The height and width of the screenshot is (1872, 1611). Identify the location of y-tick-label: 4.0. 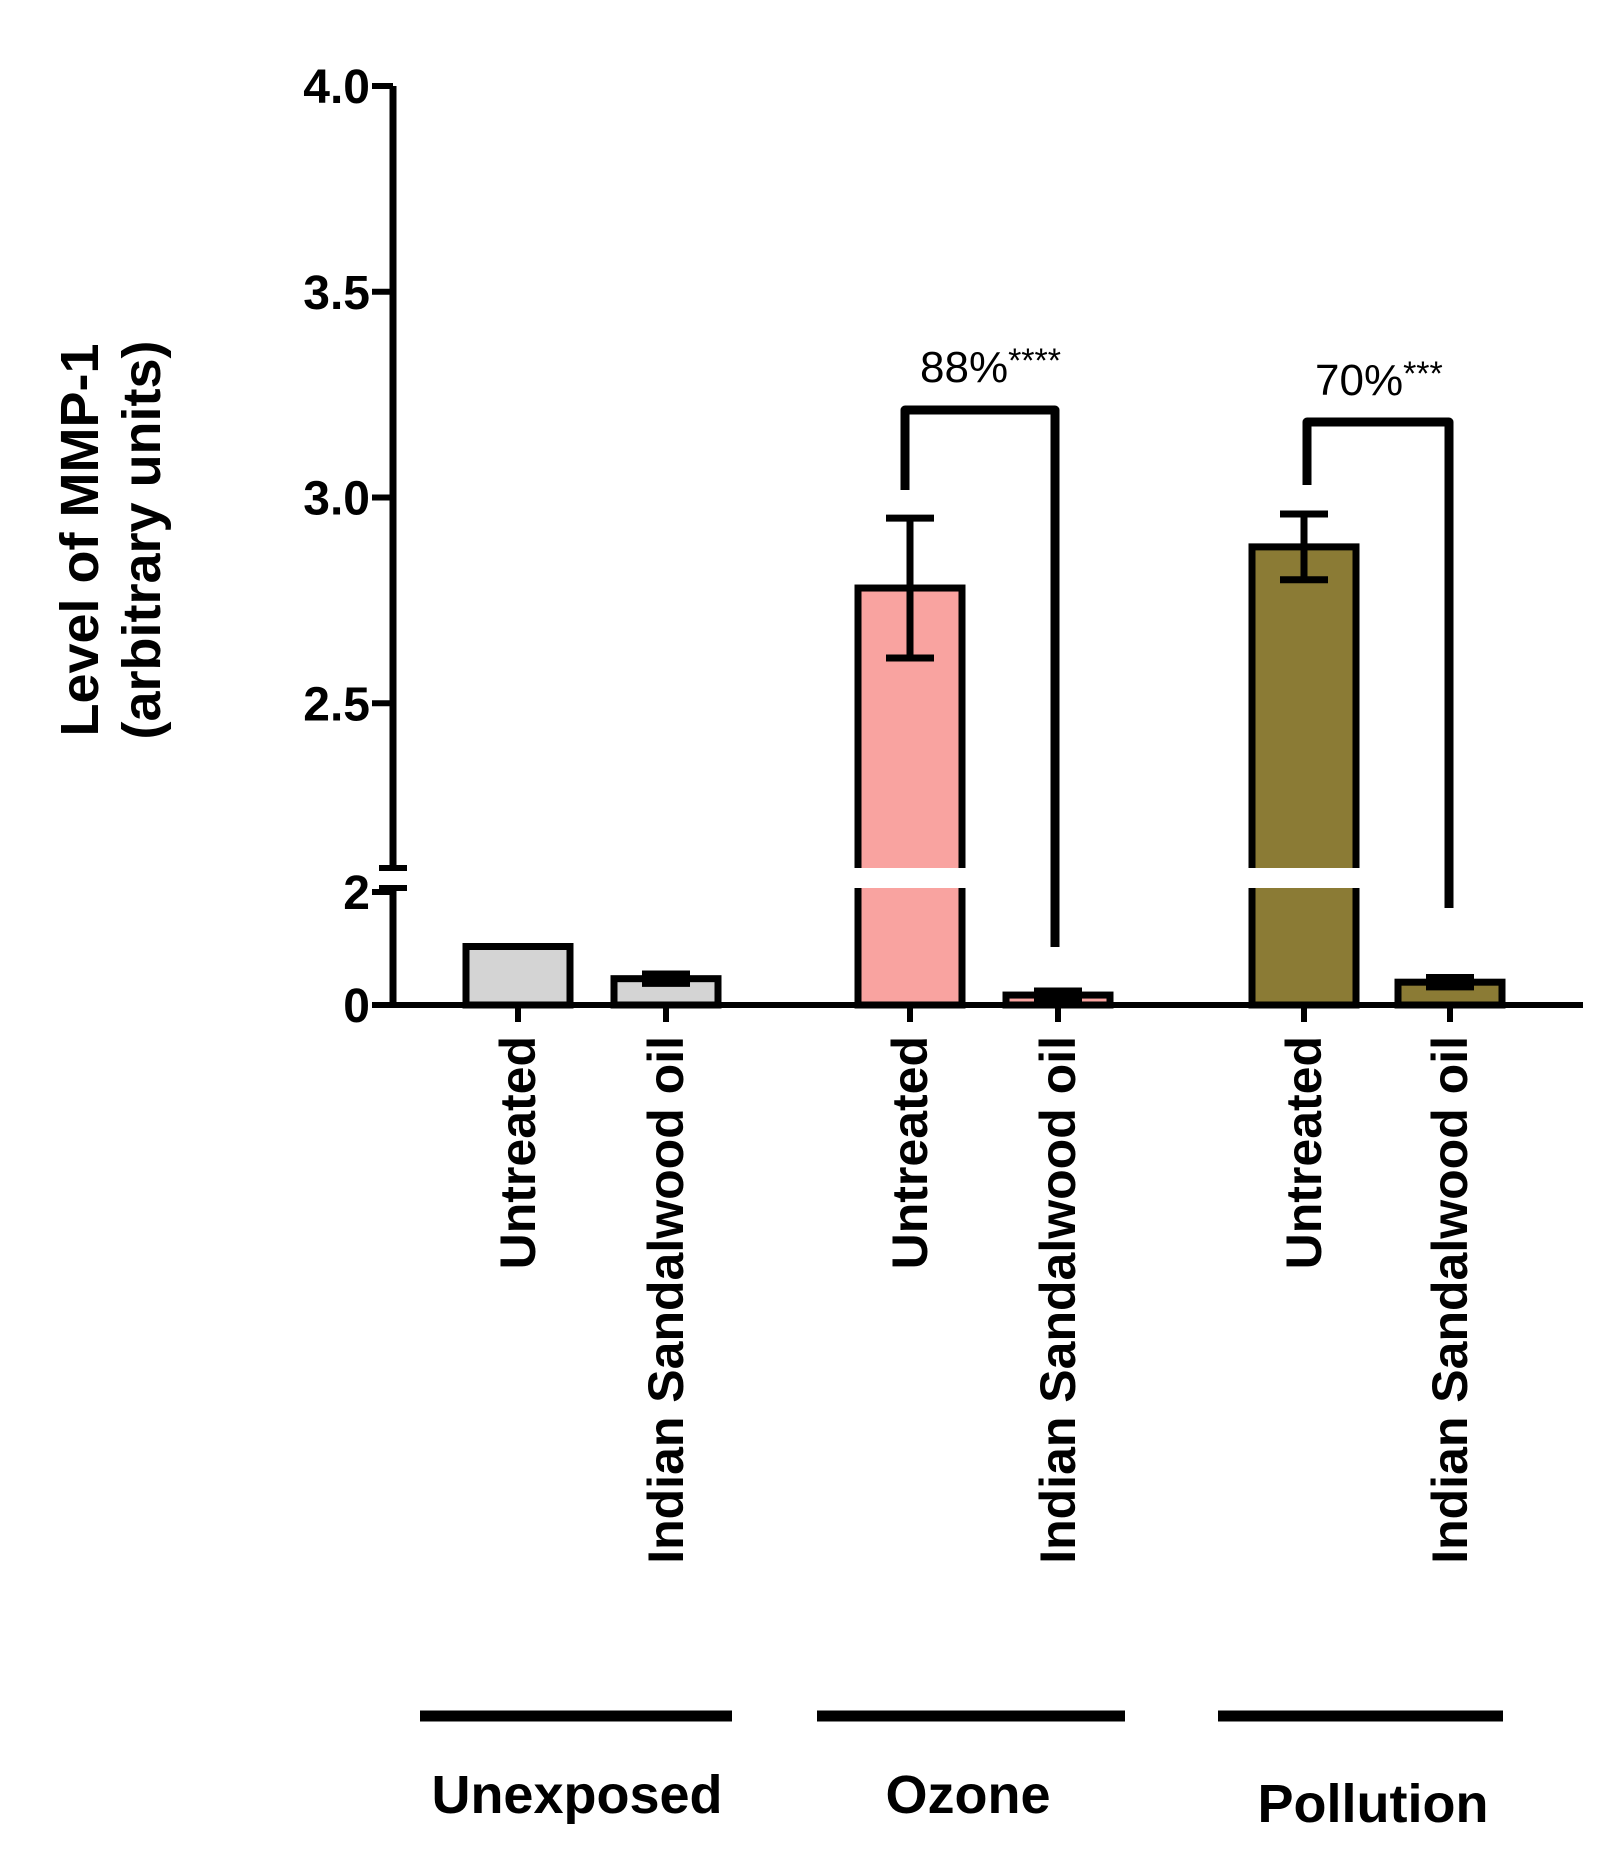
(336, 87).